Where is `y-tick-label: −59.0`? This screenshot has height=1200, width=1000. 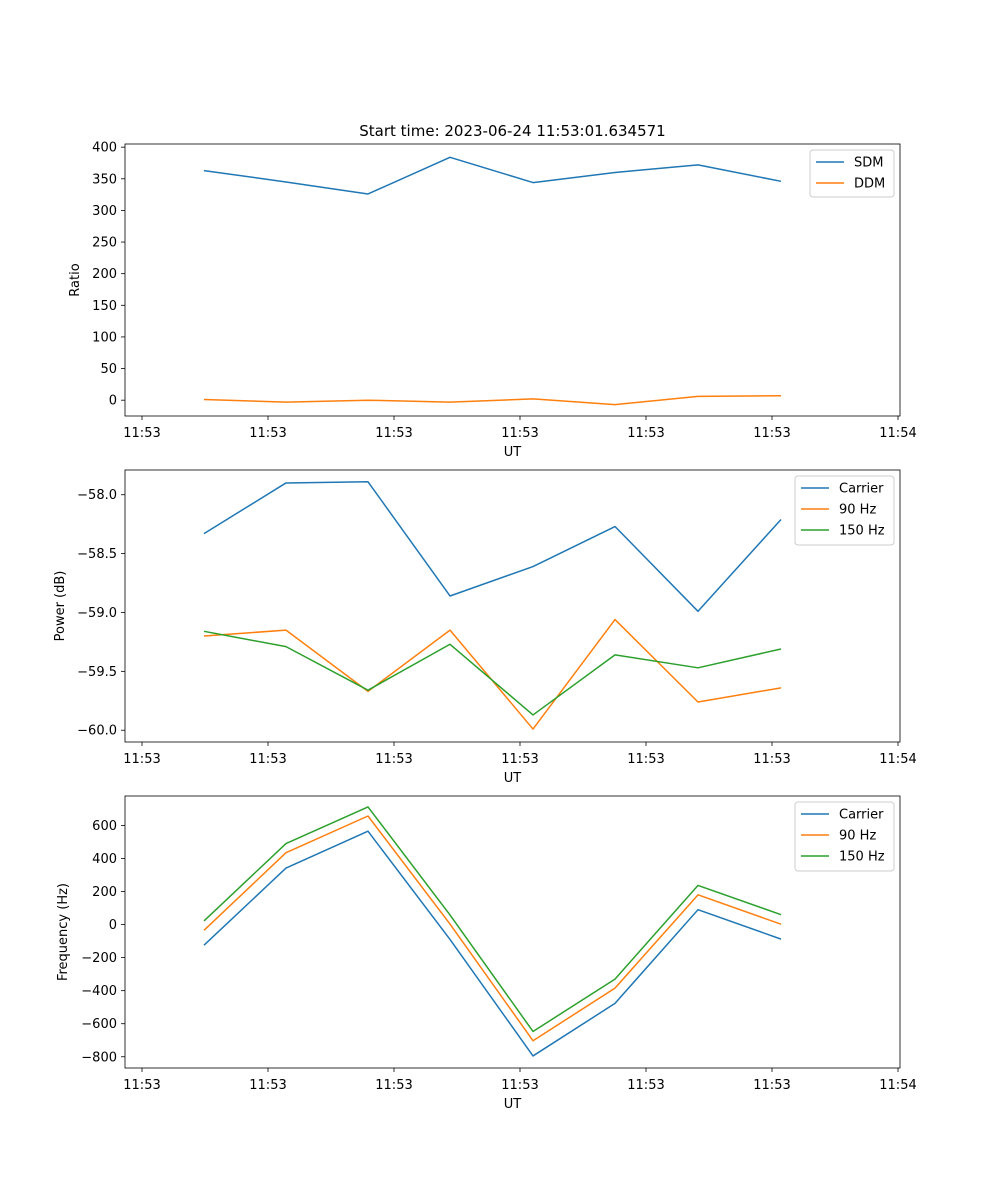
y-tick-label: −59.0 is located at coordinates (97, 613).